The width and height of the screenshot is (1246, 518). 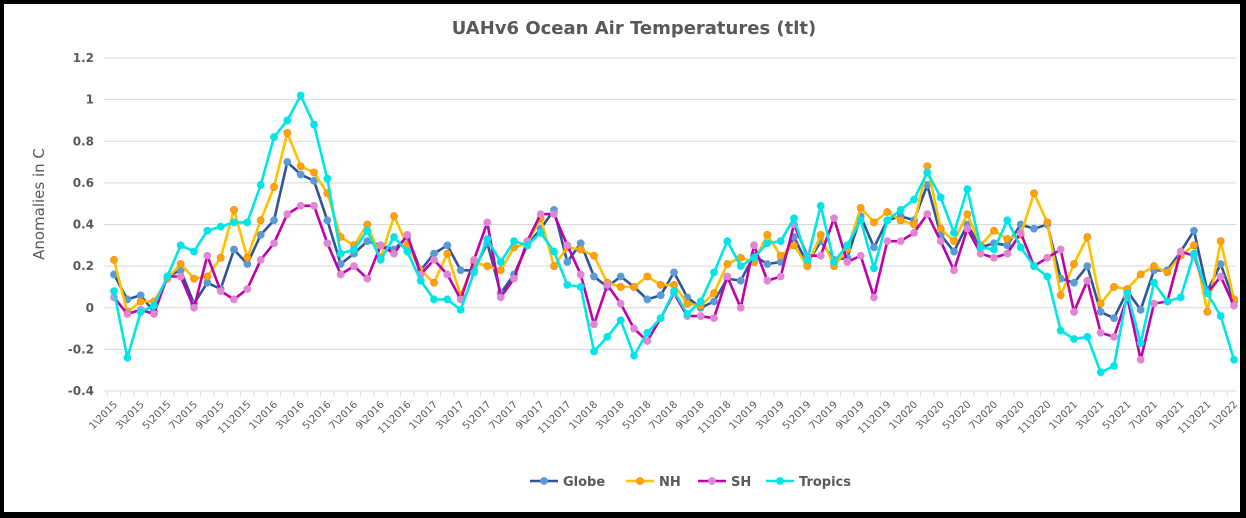 I want to click on x-tick-label: 7\2021, so click(x=1143, y=415).